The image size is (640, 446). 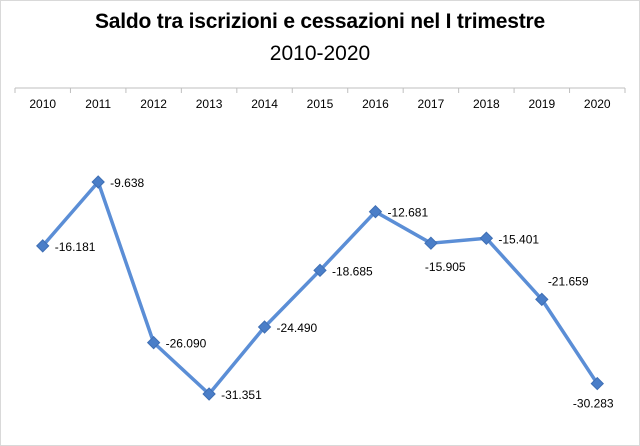 What do you see at coordinates (209, 104) in the screenshot?
I see `x-tick-label: 2013` at bounding box center [209, 104].